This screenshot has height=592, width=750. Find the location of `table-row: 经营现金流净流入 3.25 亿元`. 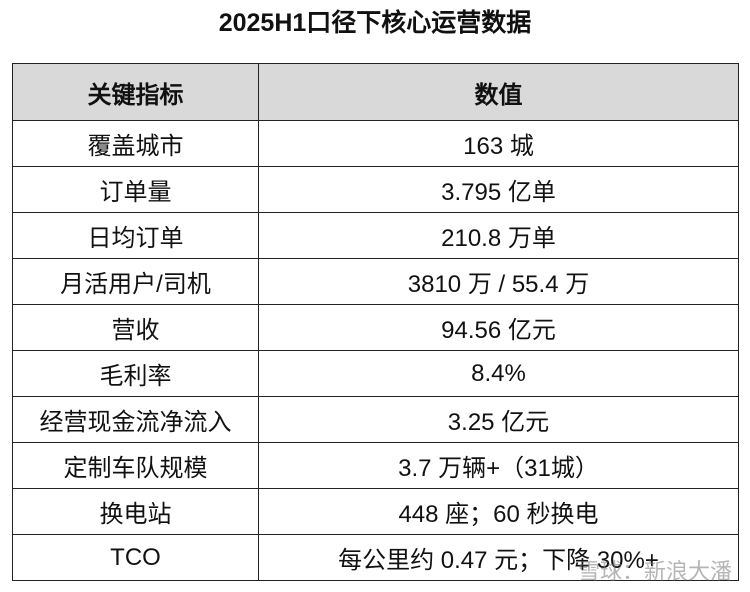

table-row: 经营现金流净流入 3.25 亿元 is located at coordinates (375, 419).